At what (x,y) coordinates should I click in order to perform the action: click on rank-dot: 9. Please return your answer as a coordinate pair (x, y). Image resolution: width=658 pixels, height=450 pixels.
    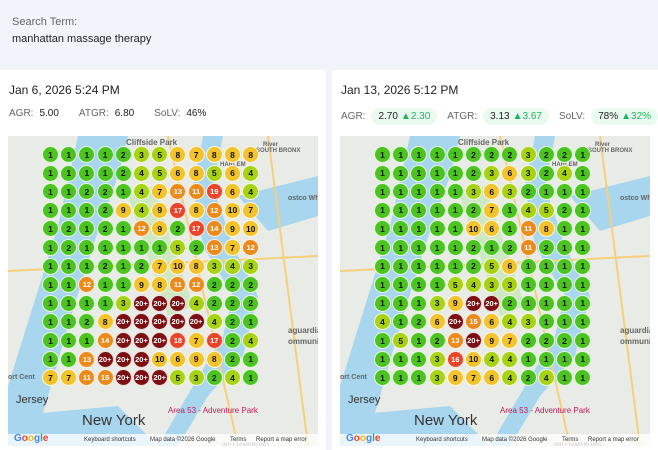
    Looking at the image, I should click on (232, 229).